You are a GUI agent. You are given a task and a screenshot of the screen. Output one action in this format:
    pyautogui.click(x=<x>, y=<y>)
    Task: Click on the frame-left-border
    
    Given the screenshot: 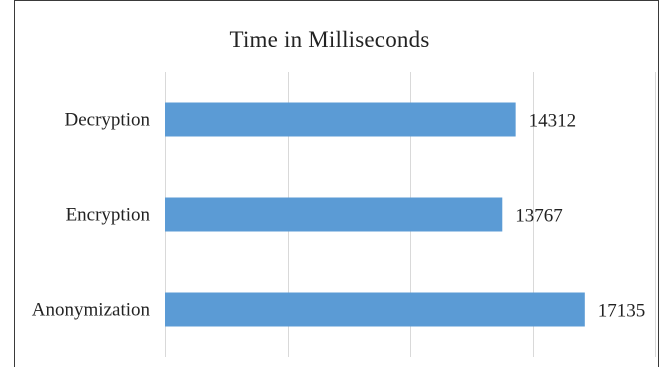 What is the action you would take?
    pyautogui.click(x=14, y=183)
    